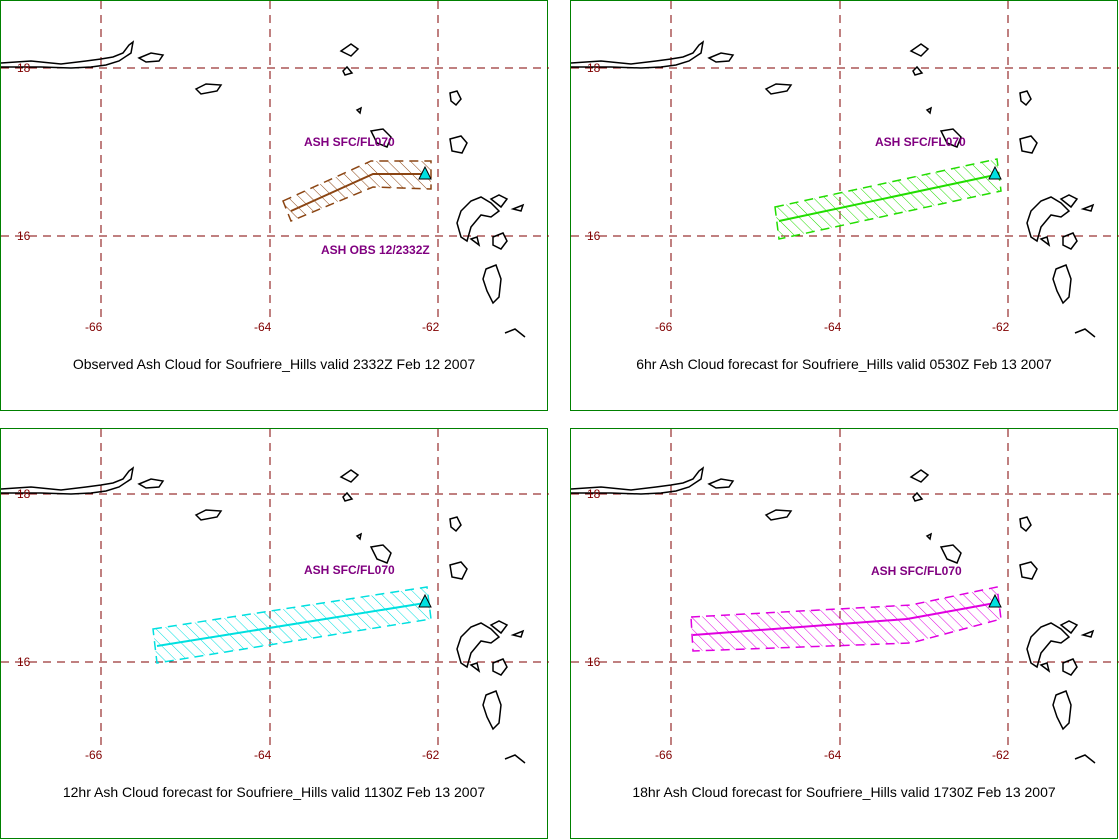 The width and height of the screenshot is (1119, 840). Describe the element at coordinates (375, 250) in the screenshot. I see `ash-observed-label: ASH OBS 12/2332Z` at that location.